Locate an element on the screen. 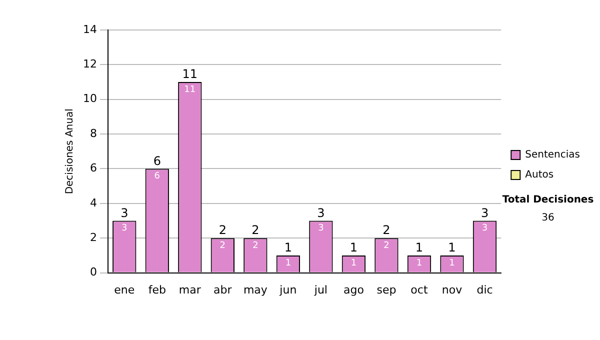 The image size is (600, 340). x-tick-label: sep is located at coordinates (386, 289).